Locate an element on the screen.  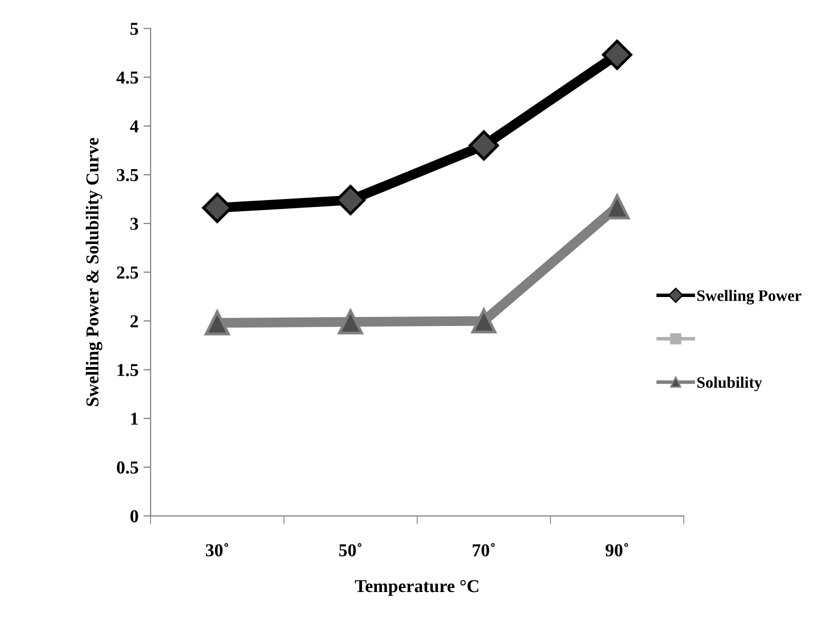
y-tick-label: 4.5 is located at coordinates (127, 78).